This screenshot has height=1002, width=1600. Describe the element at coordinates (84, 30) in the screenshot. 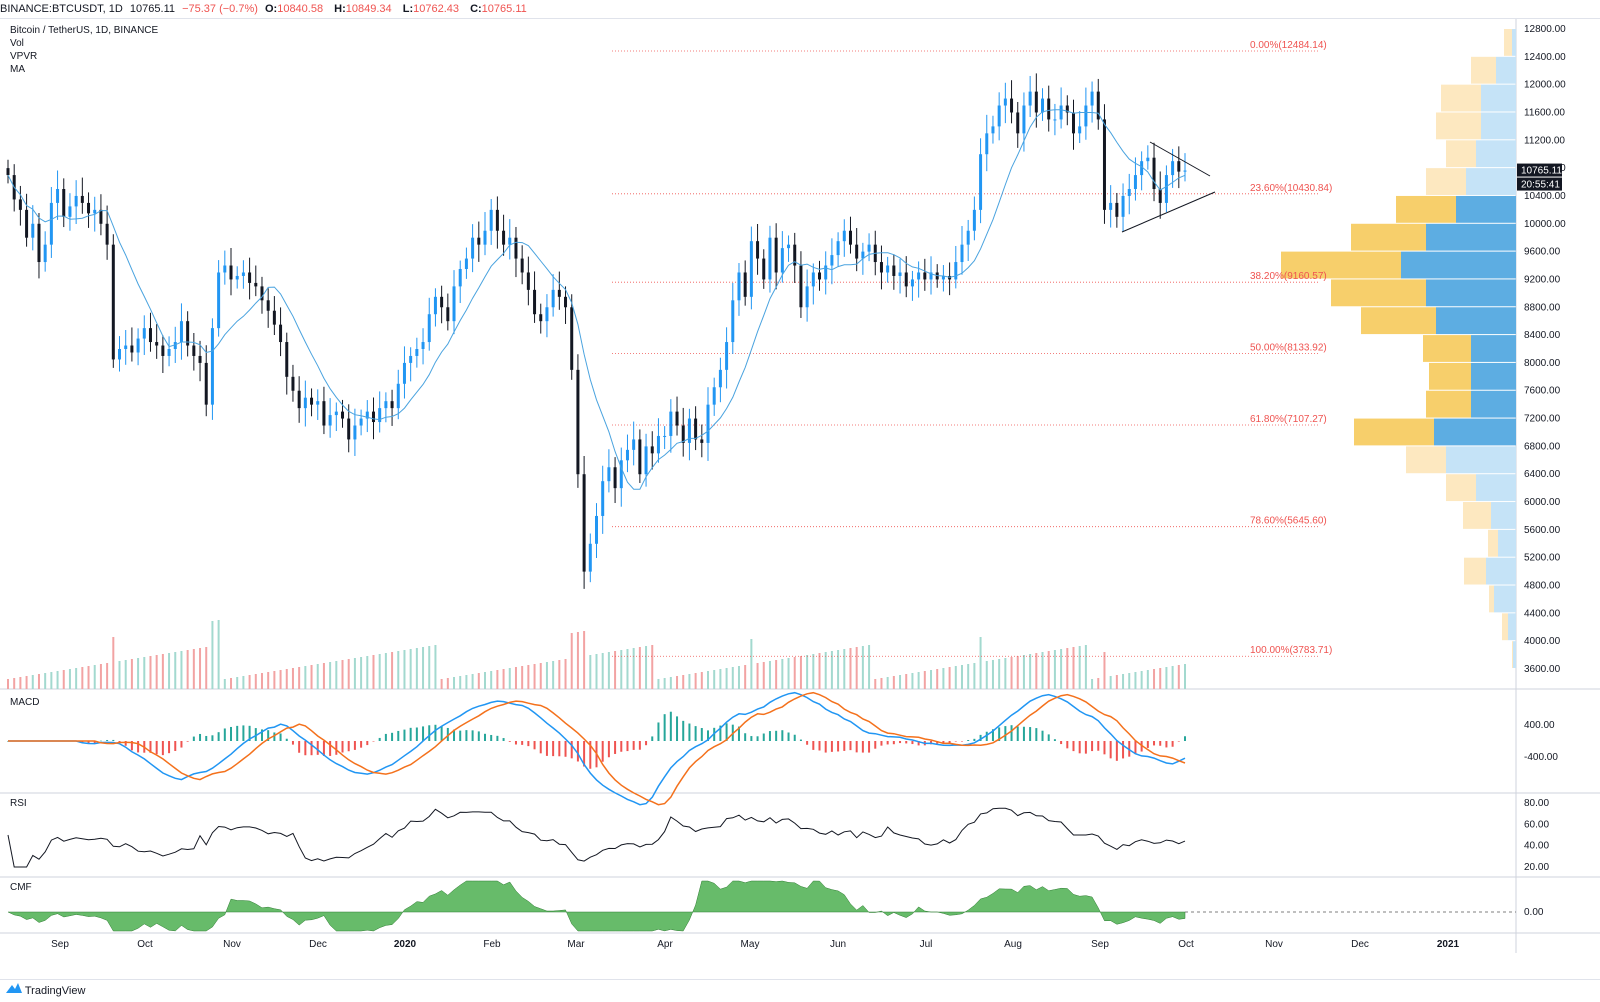

I see `chart-legend-title: Bitcoin / TetherUS, 1D, BINANCE` at that location.